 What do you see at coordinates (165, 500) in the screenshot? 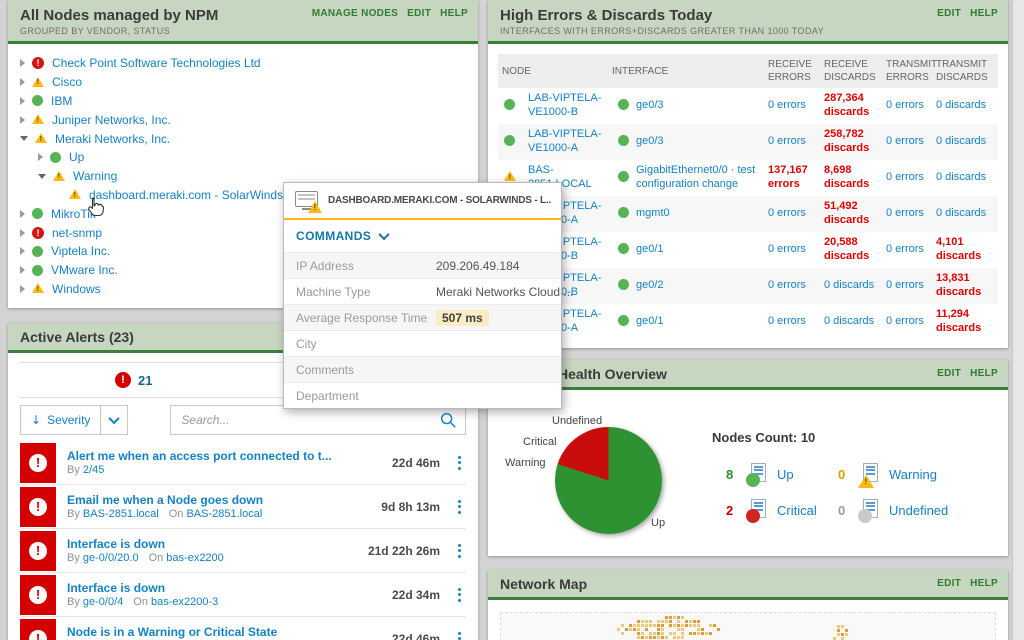
I see `alert-title-link: Email me when a Node goes down` at bounding box center [165, 500].